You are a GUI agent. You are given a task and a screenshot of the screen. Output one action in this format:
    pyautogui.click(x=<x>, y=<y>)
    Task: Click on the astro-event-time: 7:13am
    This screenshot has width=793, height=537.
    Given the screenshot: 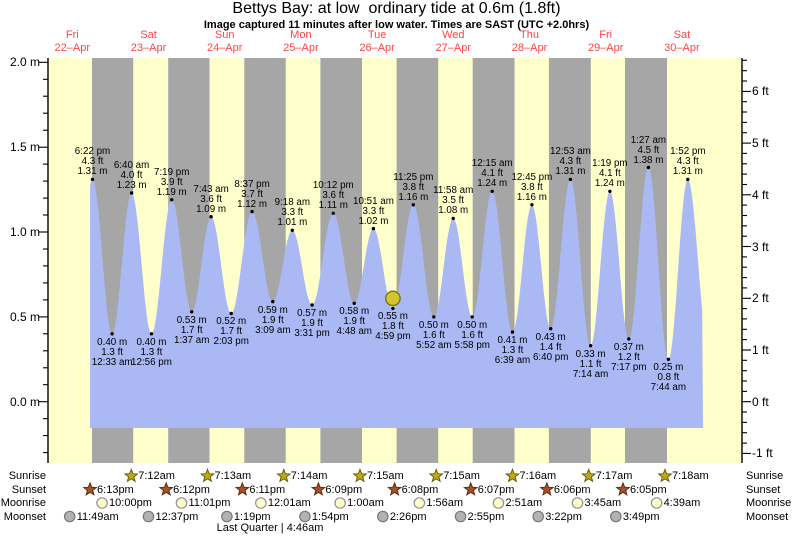 What is the action you would take?
    pyautogui.click(x=233, y=476)
    